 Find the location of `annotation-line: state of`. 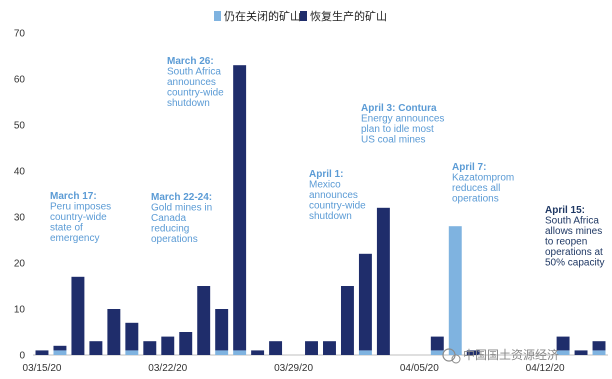

annotation-line: state of is located at coordinates (66, 228).